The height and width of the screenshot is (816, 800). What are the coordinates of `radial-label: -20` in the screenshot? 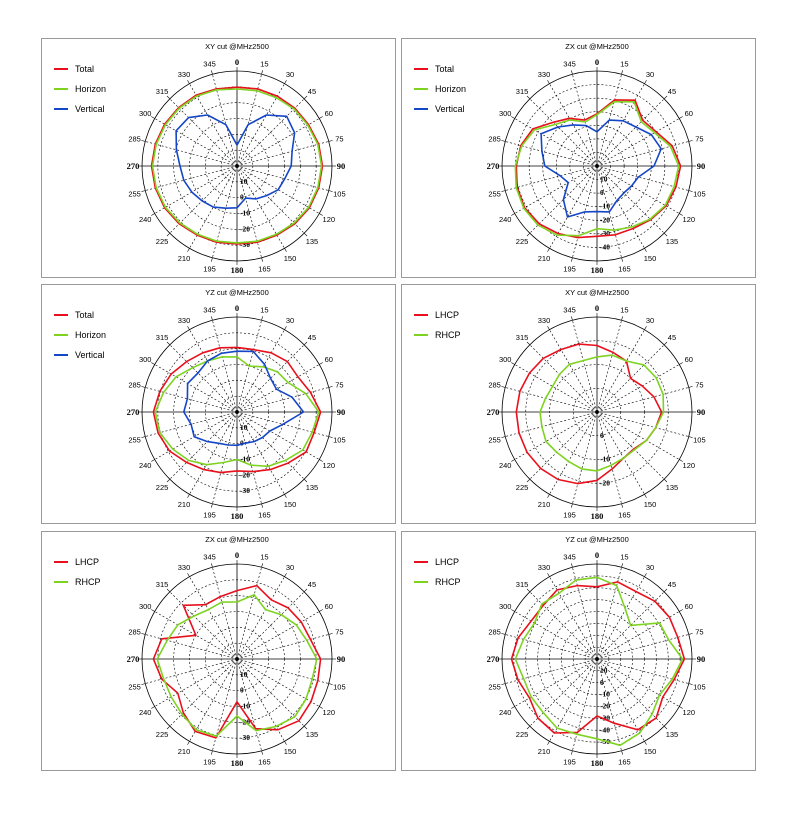 It's located at (245, 474).